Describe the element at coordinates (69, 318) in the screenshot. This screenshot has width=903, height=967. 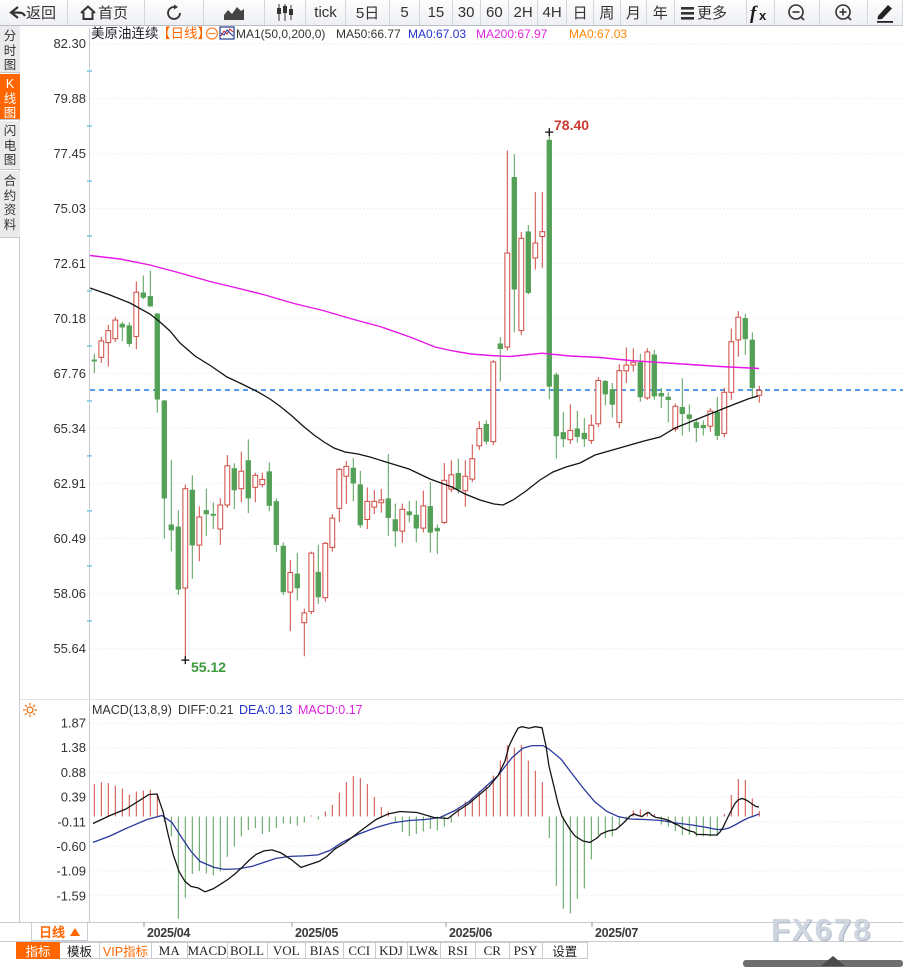
I see `svg-text: 70.18` at that location.